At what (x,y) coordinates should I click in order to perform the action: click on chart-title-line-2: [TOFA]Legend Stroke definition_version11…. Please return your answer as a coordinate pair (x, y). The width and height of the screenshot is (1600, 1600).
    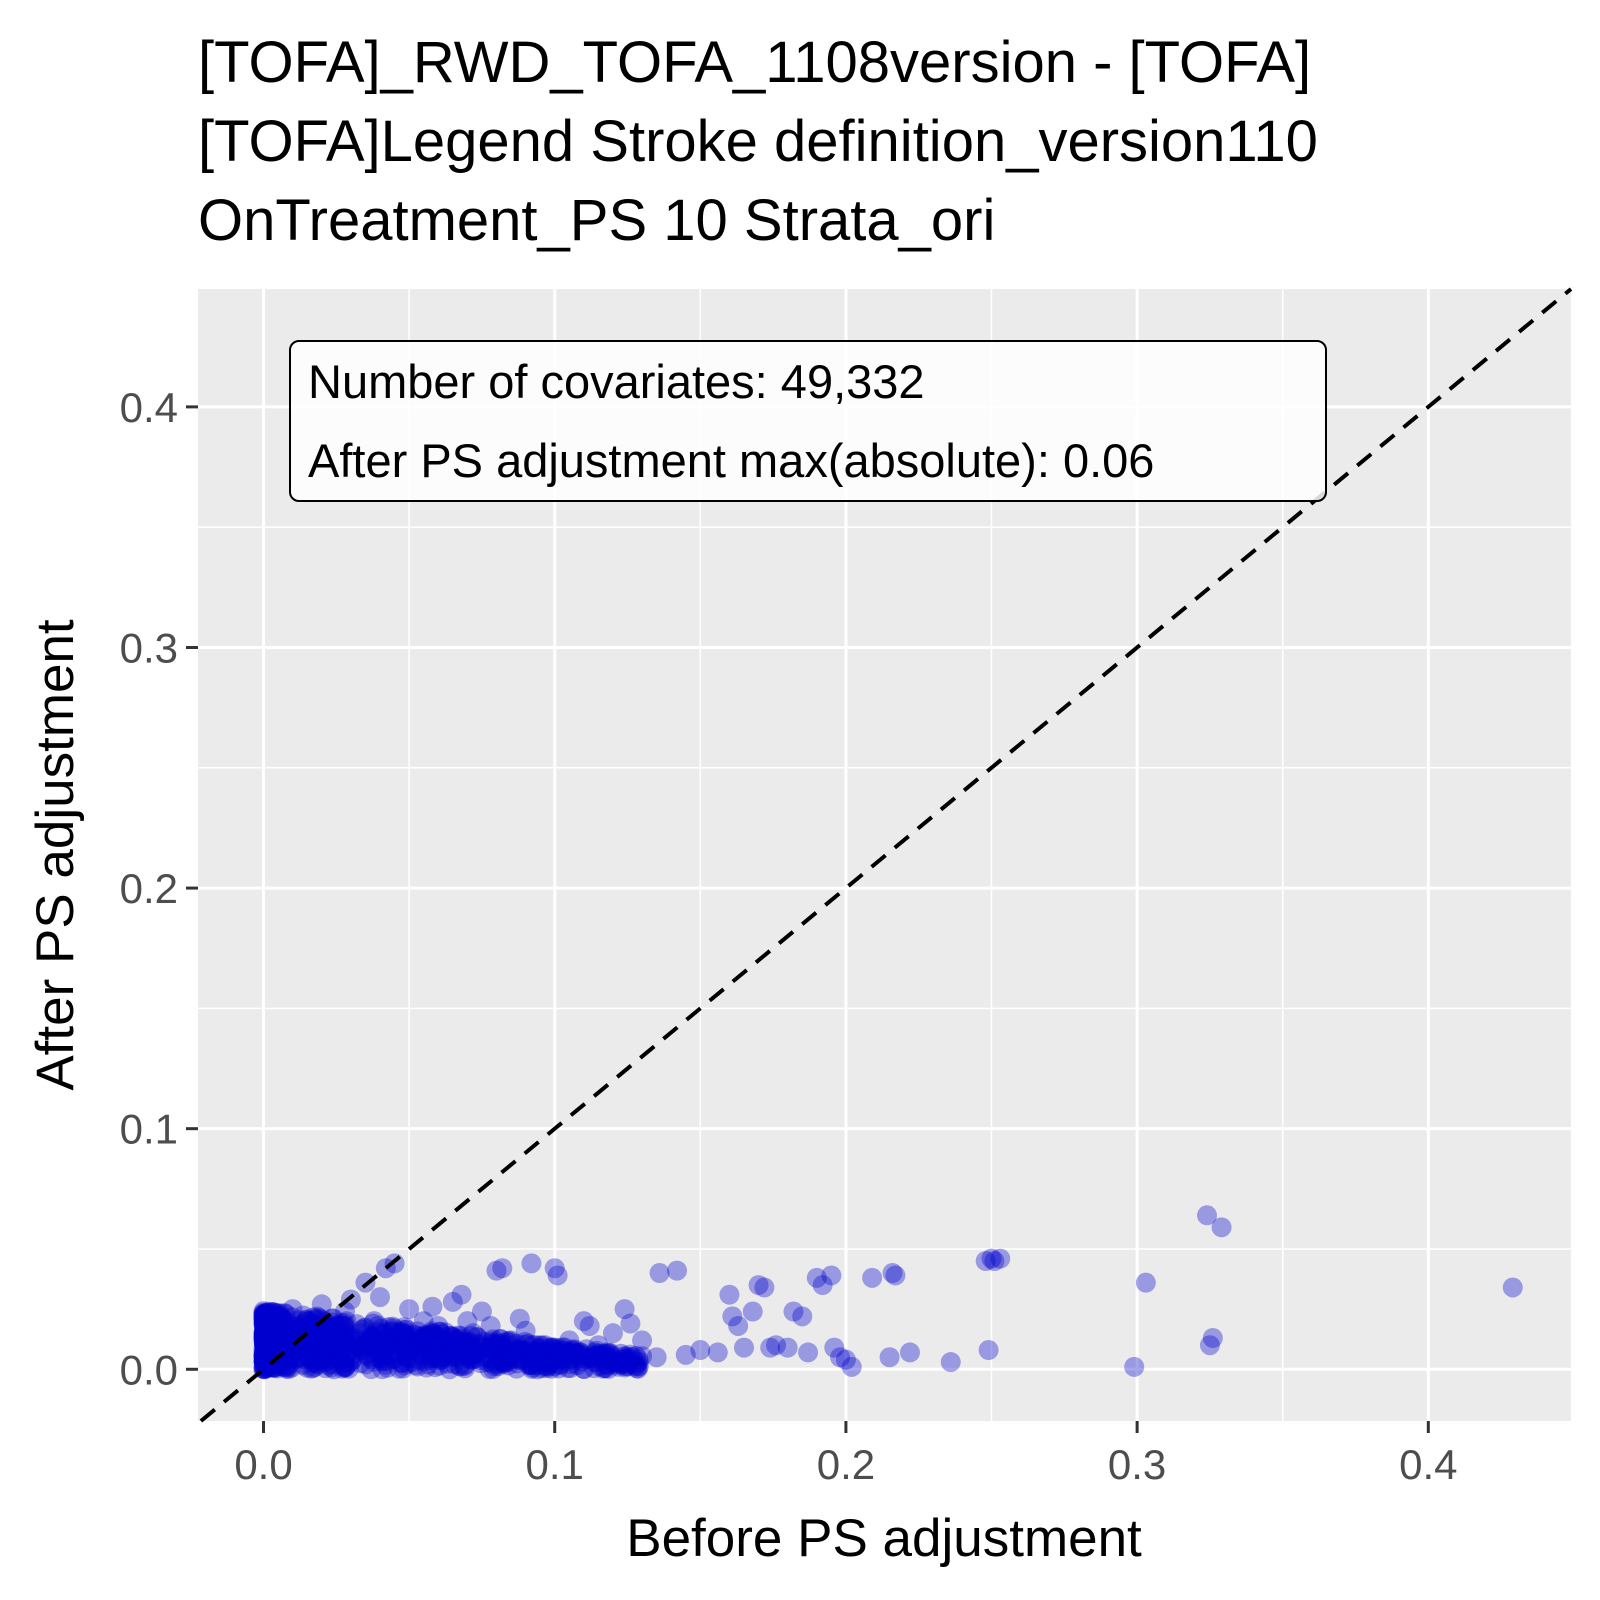
    Looking at the image, I should click on (758, 141).